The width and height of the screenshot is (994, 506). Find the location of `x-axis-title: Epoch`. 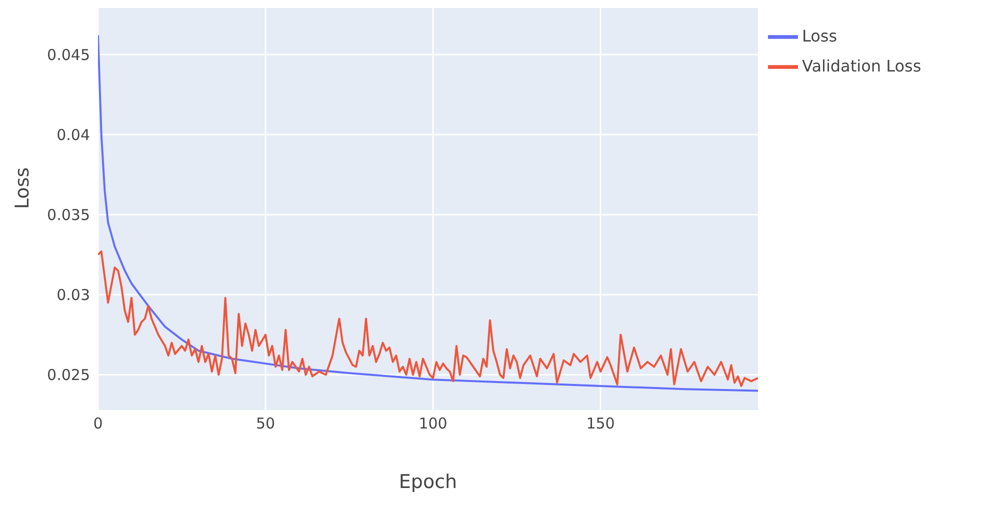

x-axis-title: Epoch is located at coordinates (428, 482).